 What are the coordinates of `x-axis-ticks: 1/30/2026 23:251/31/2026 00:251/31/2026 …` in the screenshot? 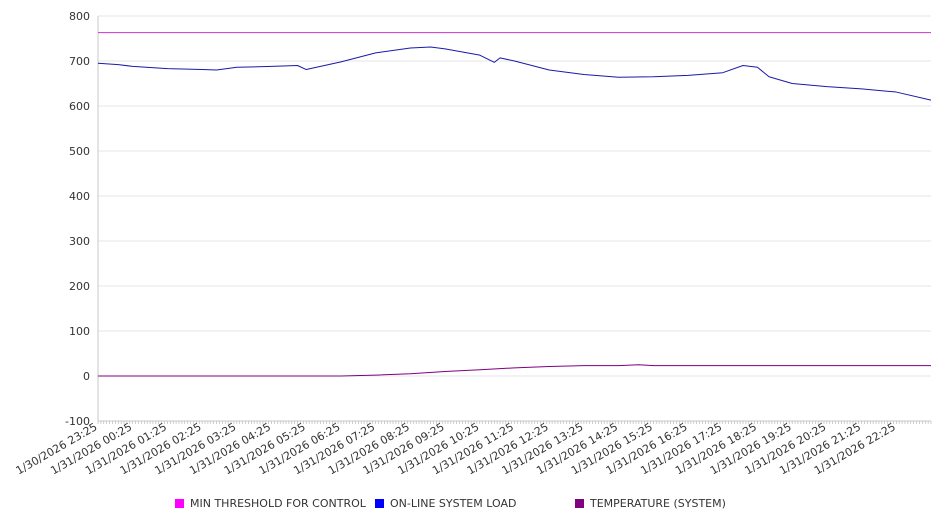 It's located at (456, 448).